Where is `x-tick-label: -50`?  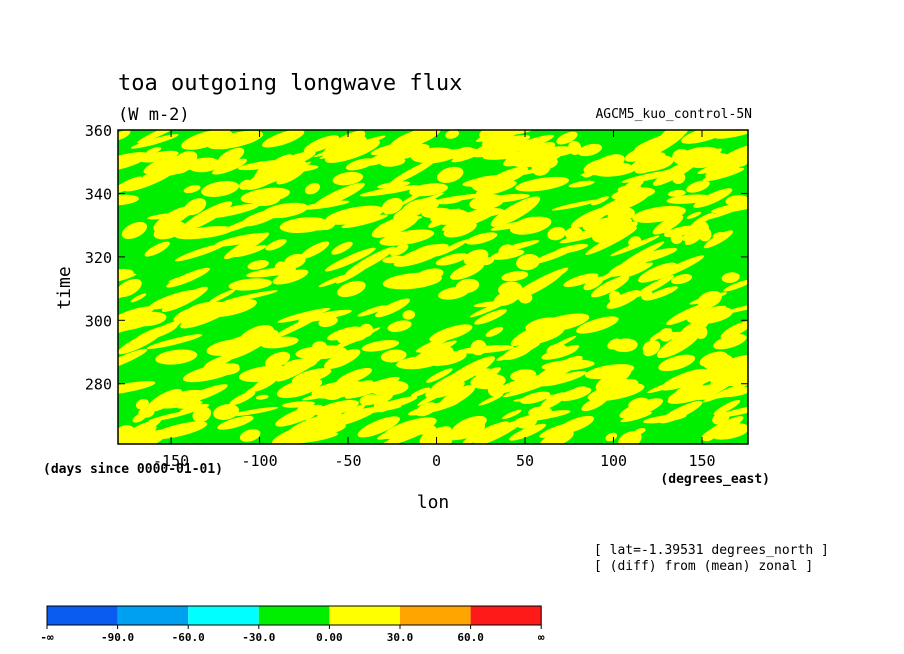 x-tick-label: -50 is located at coordinates (348, 461).